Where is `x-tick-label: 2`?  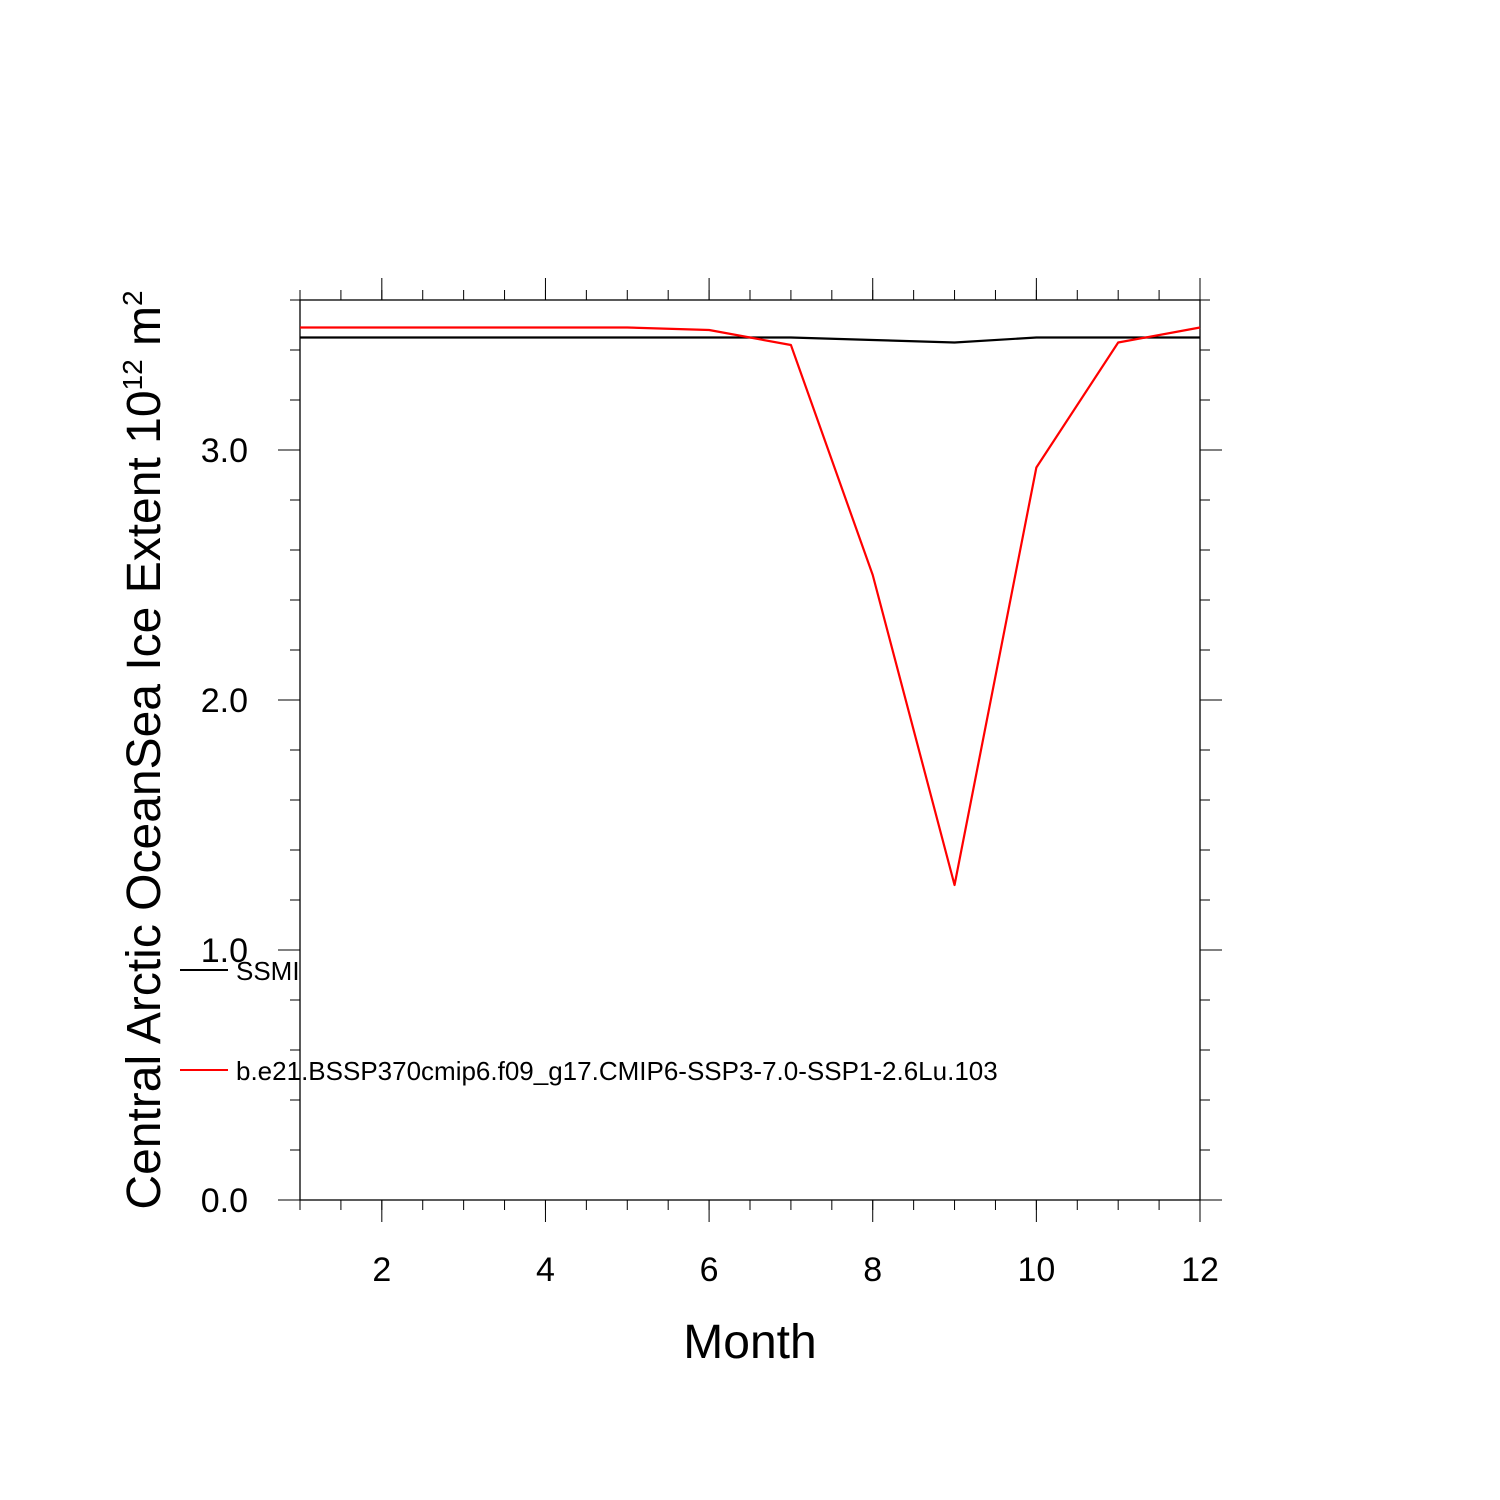 x-tick-label: 2 is located at coordinates (381, 1270).